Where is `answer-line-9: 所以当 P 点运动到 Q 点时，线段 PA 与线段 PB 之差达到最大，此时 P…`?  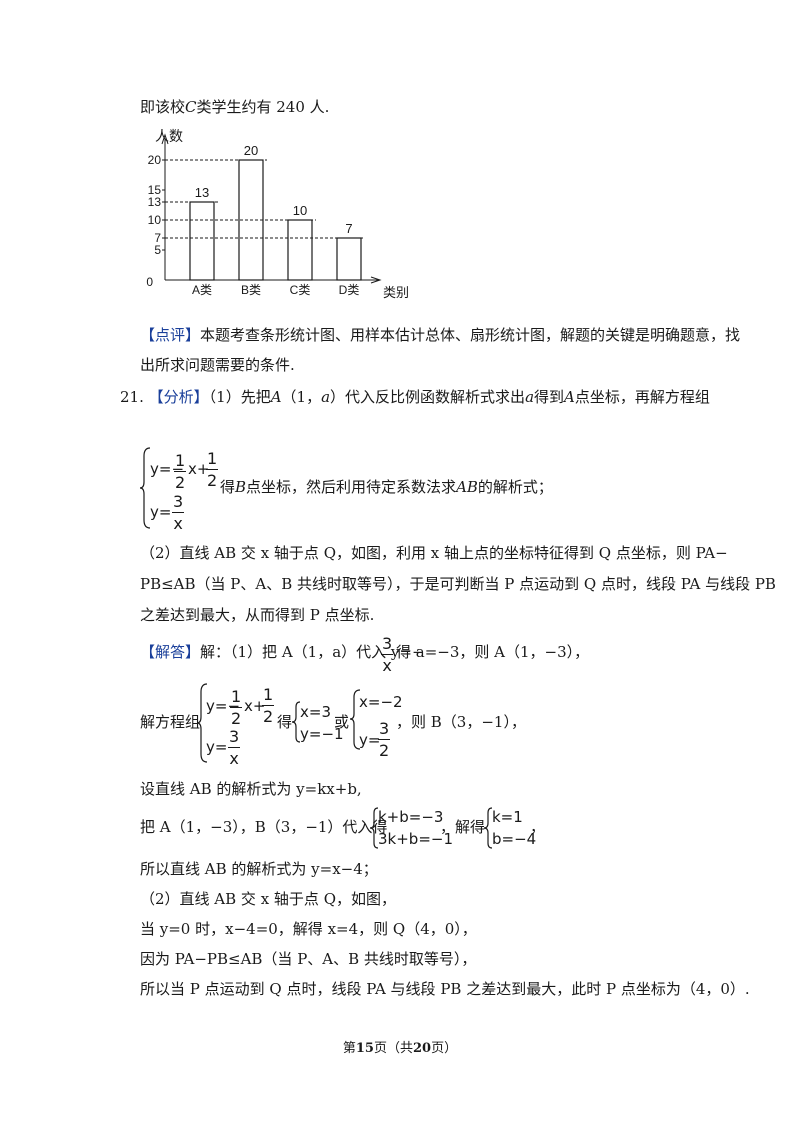 answer-line-9: 所以当 P 点运动到 Q 点时，线段 PA 与线段 PB 之差达到最大，此时 P… is located at coordinates (445, 989).